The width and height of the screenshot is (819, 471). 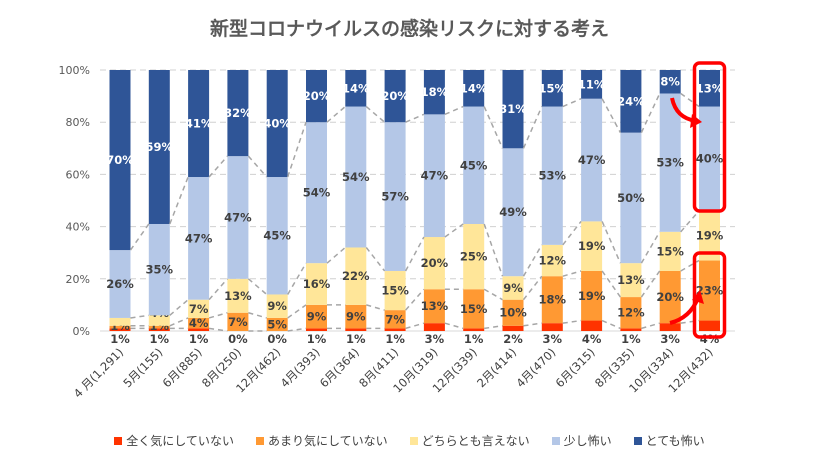 I want to click on y-tick-label: 0%, so click(x=81, y=331).